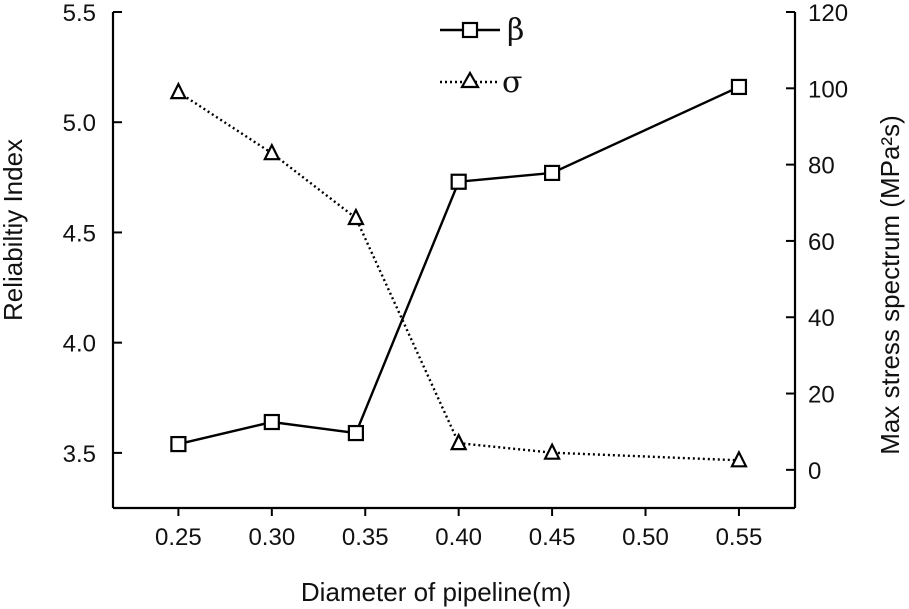  Describe the element at coordinates (470, 79) in the screenshot. I see `legend-sigma-marker` at that location.